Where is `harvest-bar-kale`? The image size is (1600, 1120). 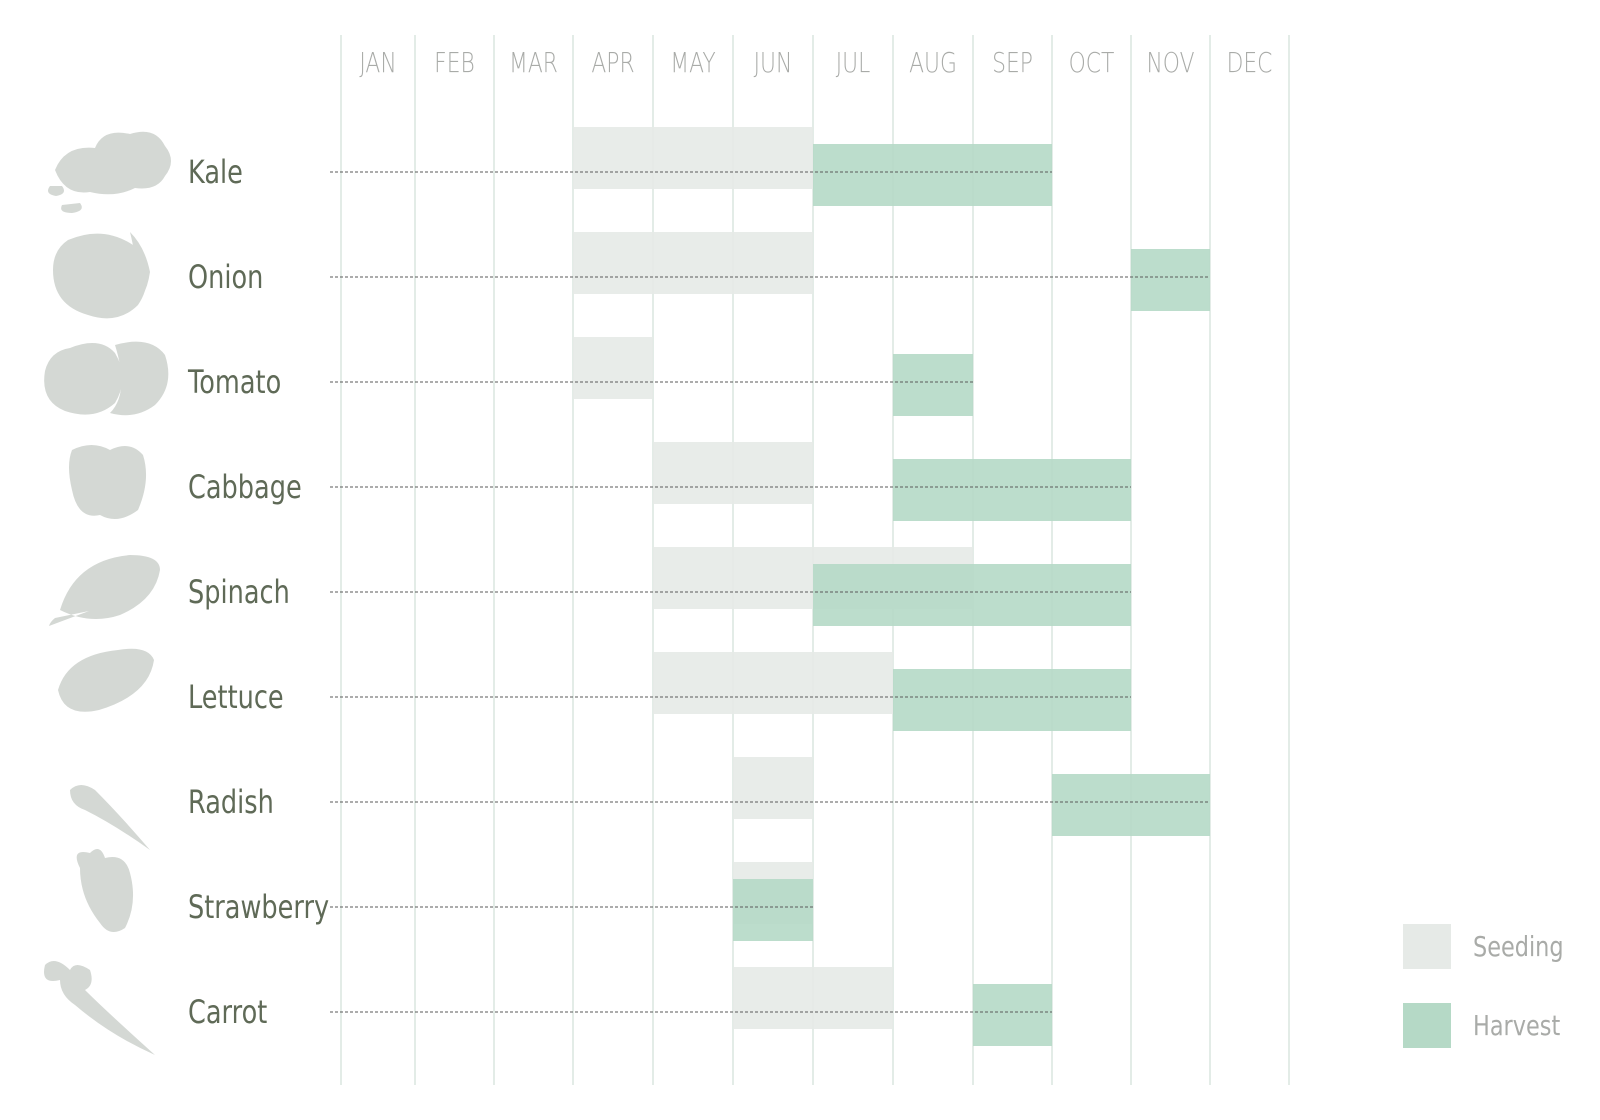
harvest-bar-kale is located at coordinates (932, 175).